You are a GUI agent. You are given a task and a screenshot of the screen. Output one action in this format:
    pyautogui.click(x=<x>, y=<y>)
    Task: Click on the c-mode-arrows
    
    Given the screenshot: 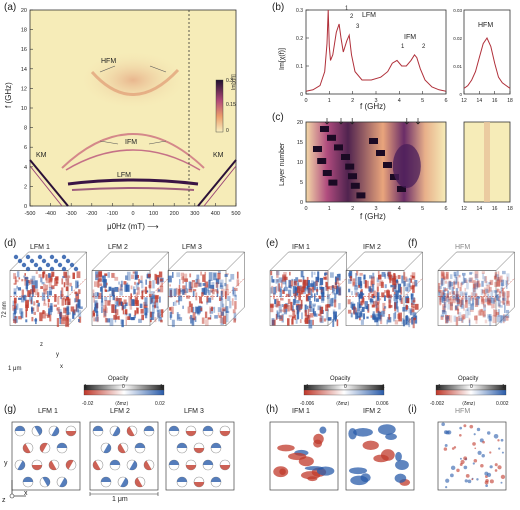 What is the action you would take?
    pyautogui.click(x=372, y=121)
    